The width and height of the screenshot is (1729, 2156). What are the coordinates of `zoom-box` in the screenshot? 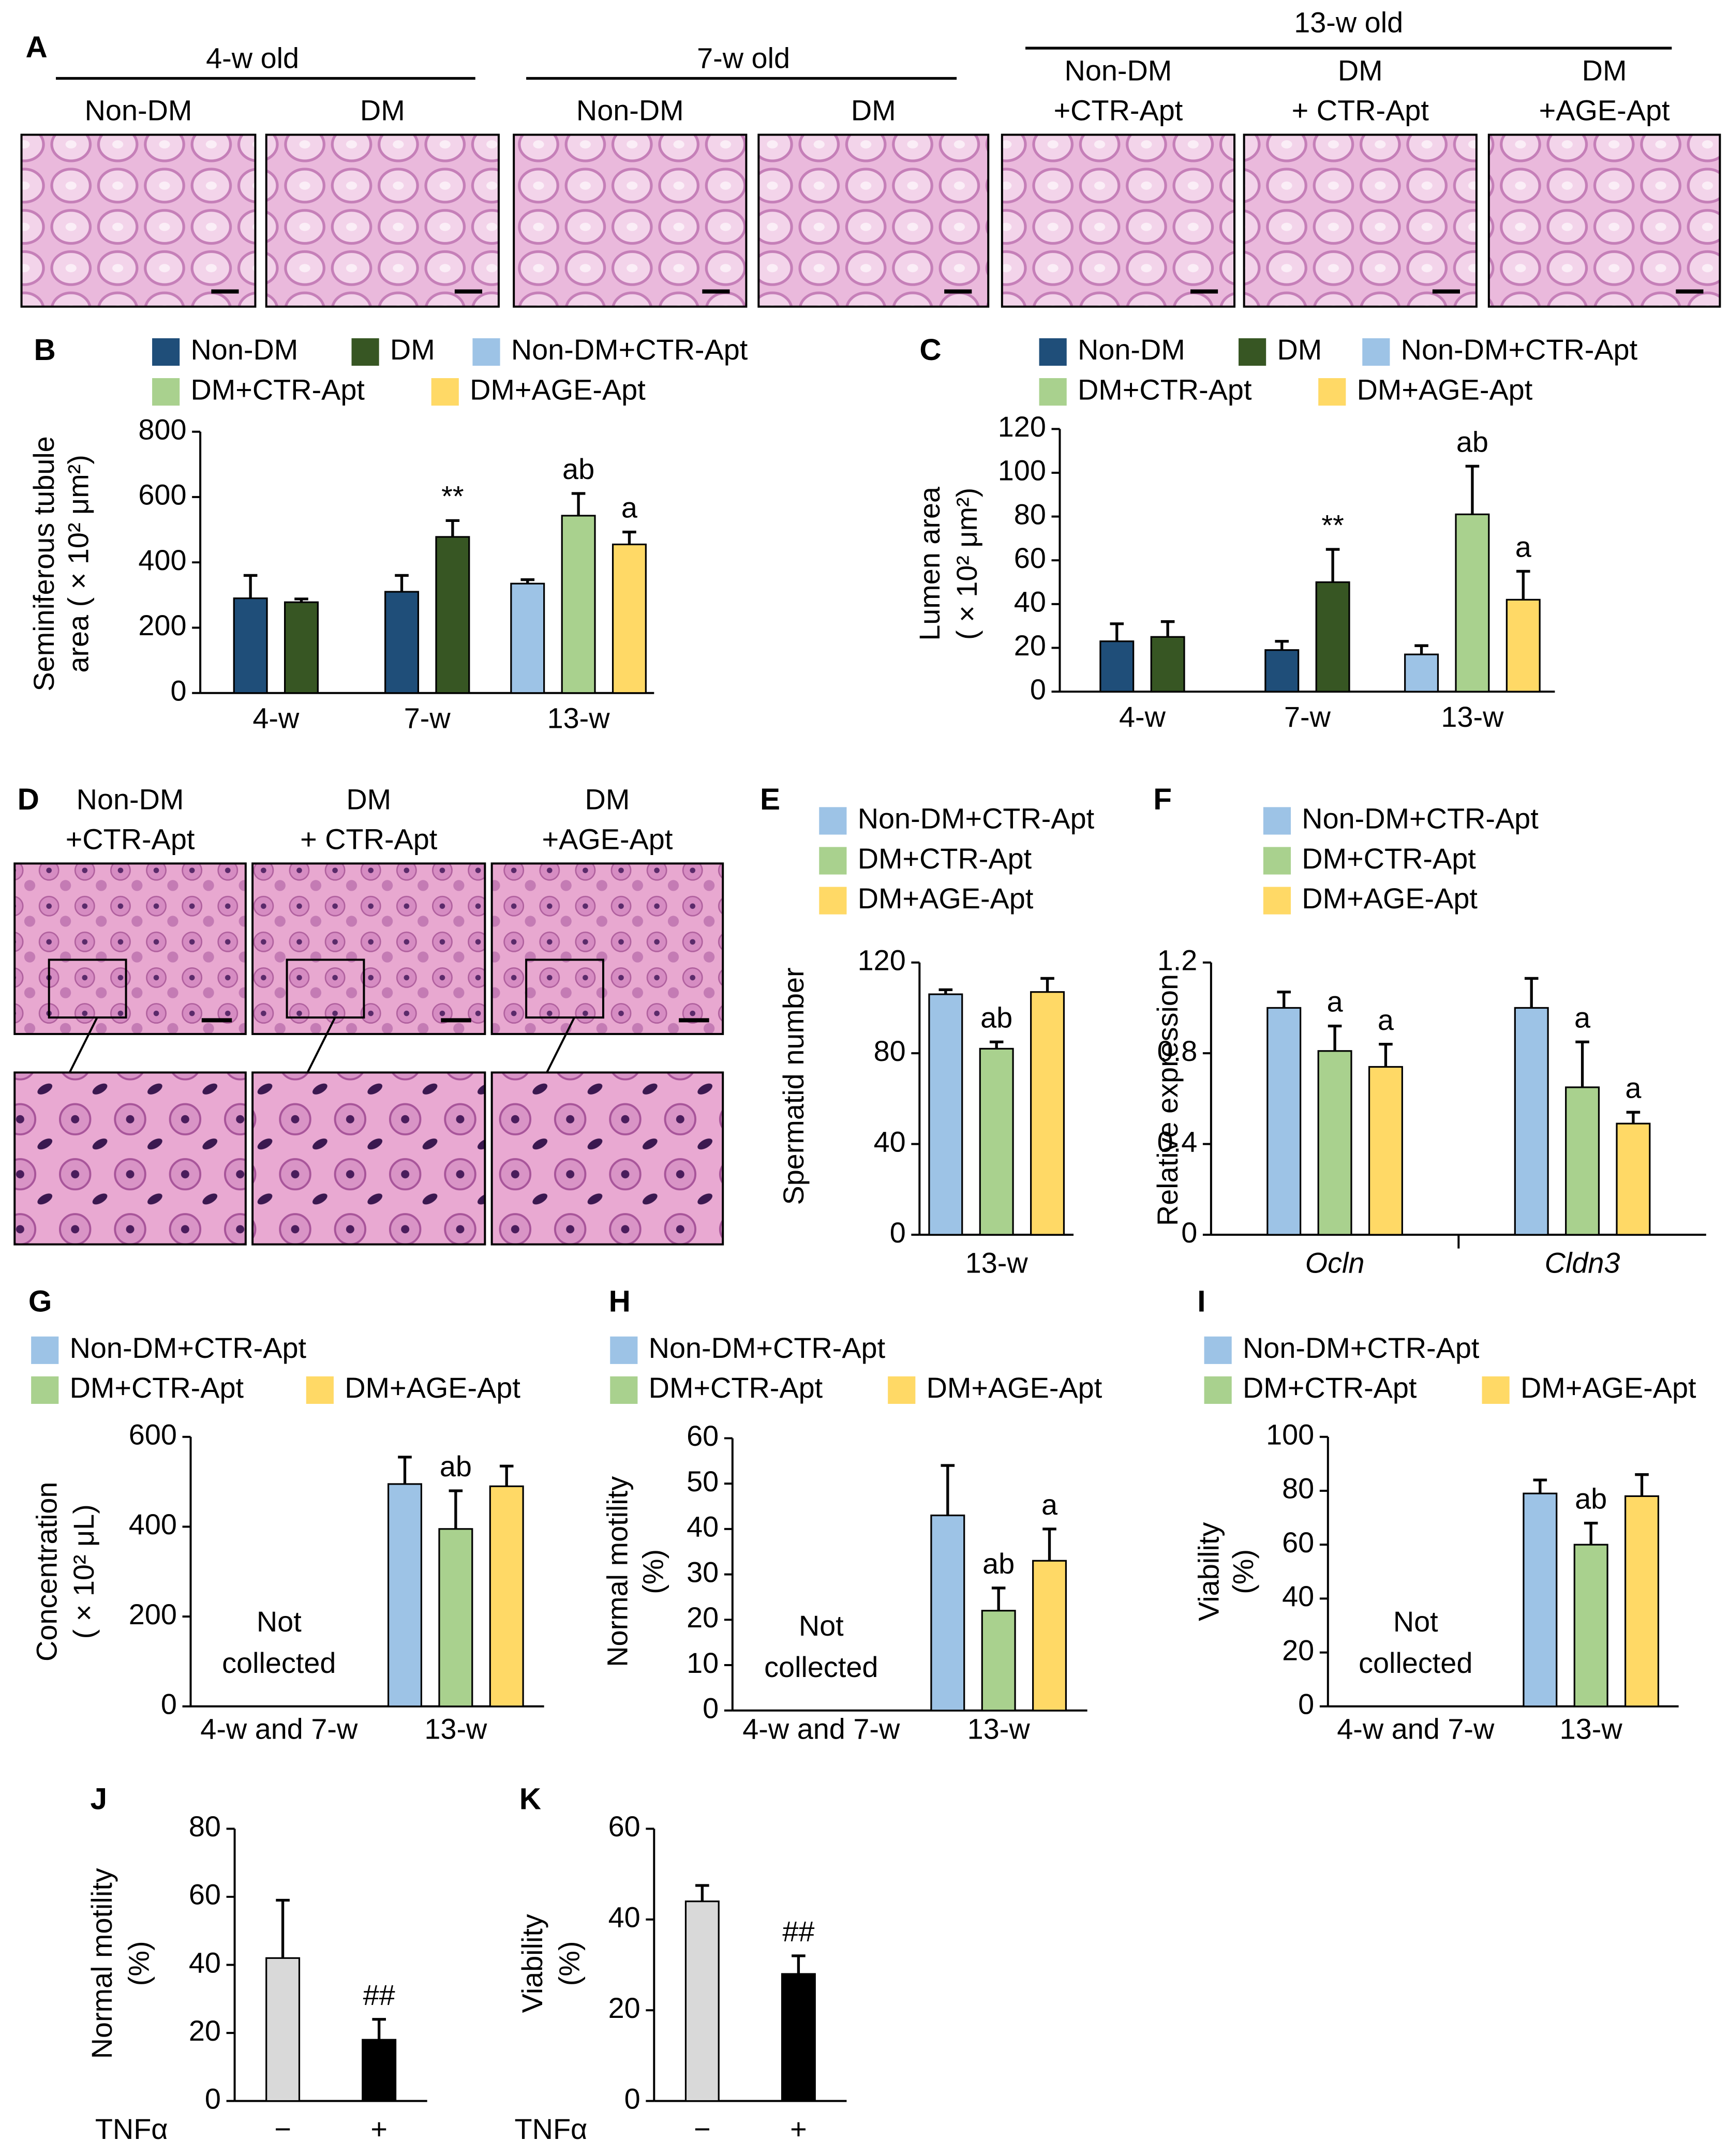 It's located at (87, 989).